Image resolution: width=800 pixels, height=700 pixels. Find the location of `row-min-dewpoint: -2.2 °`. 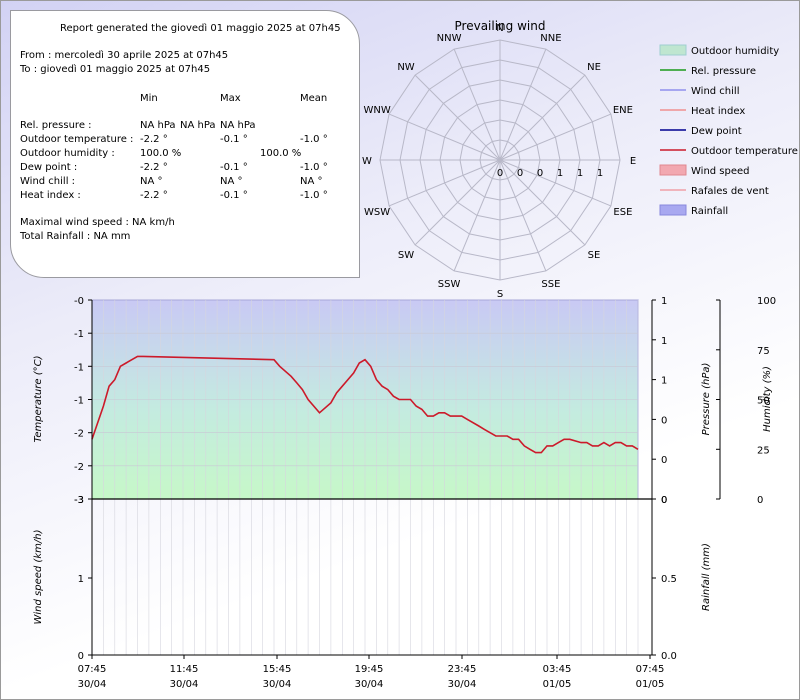

row-min-dewpoint: -2.2 ° is located at coordinates (154, 167).